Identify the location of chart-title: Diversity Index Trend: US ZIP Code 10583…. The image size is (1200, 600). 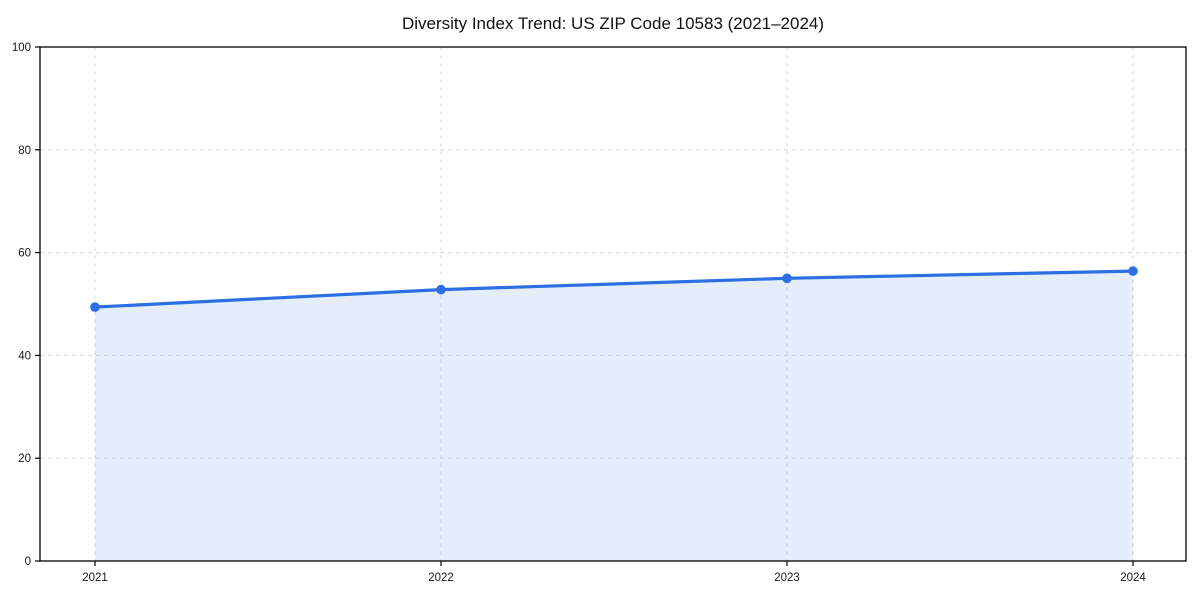
(613, 23).